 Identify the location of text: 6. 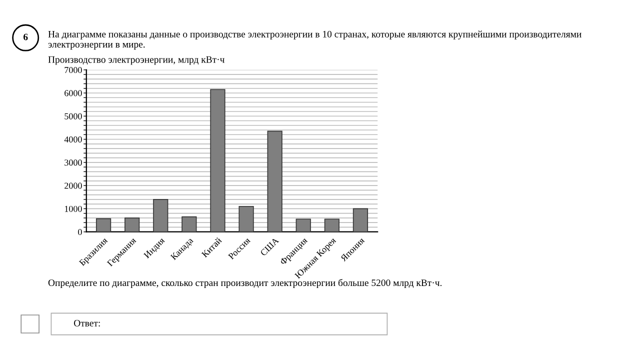
(26, 37).